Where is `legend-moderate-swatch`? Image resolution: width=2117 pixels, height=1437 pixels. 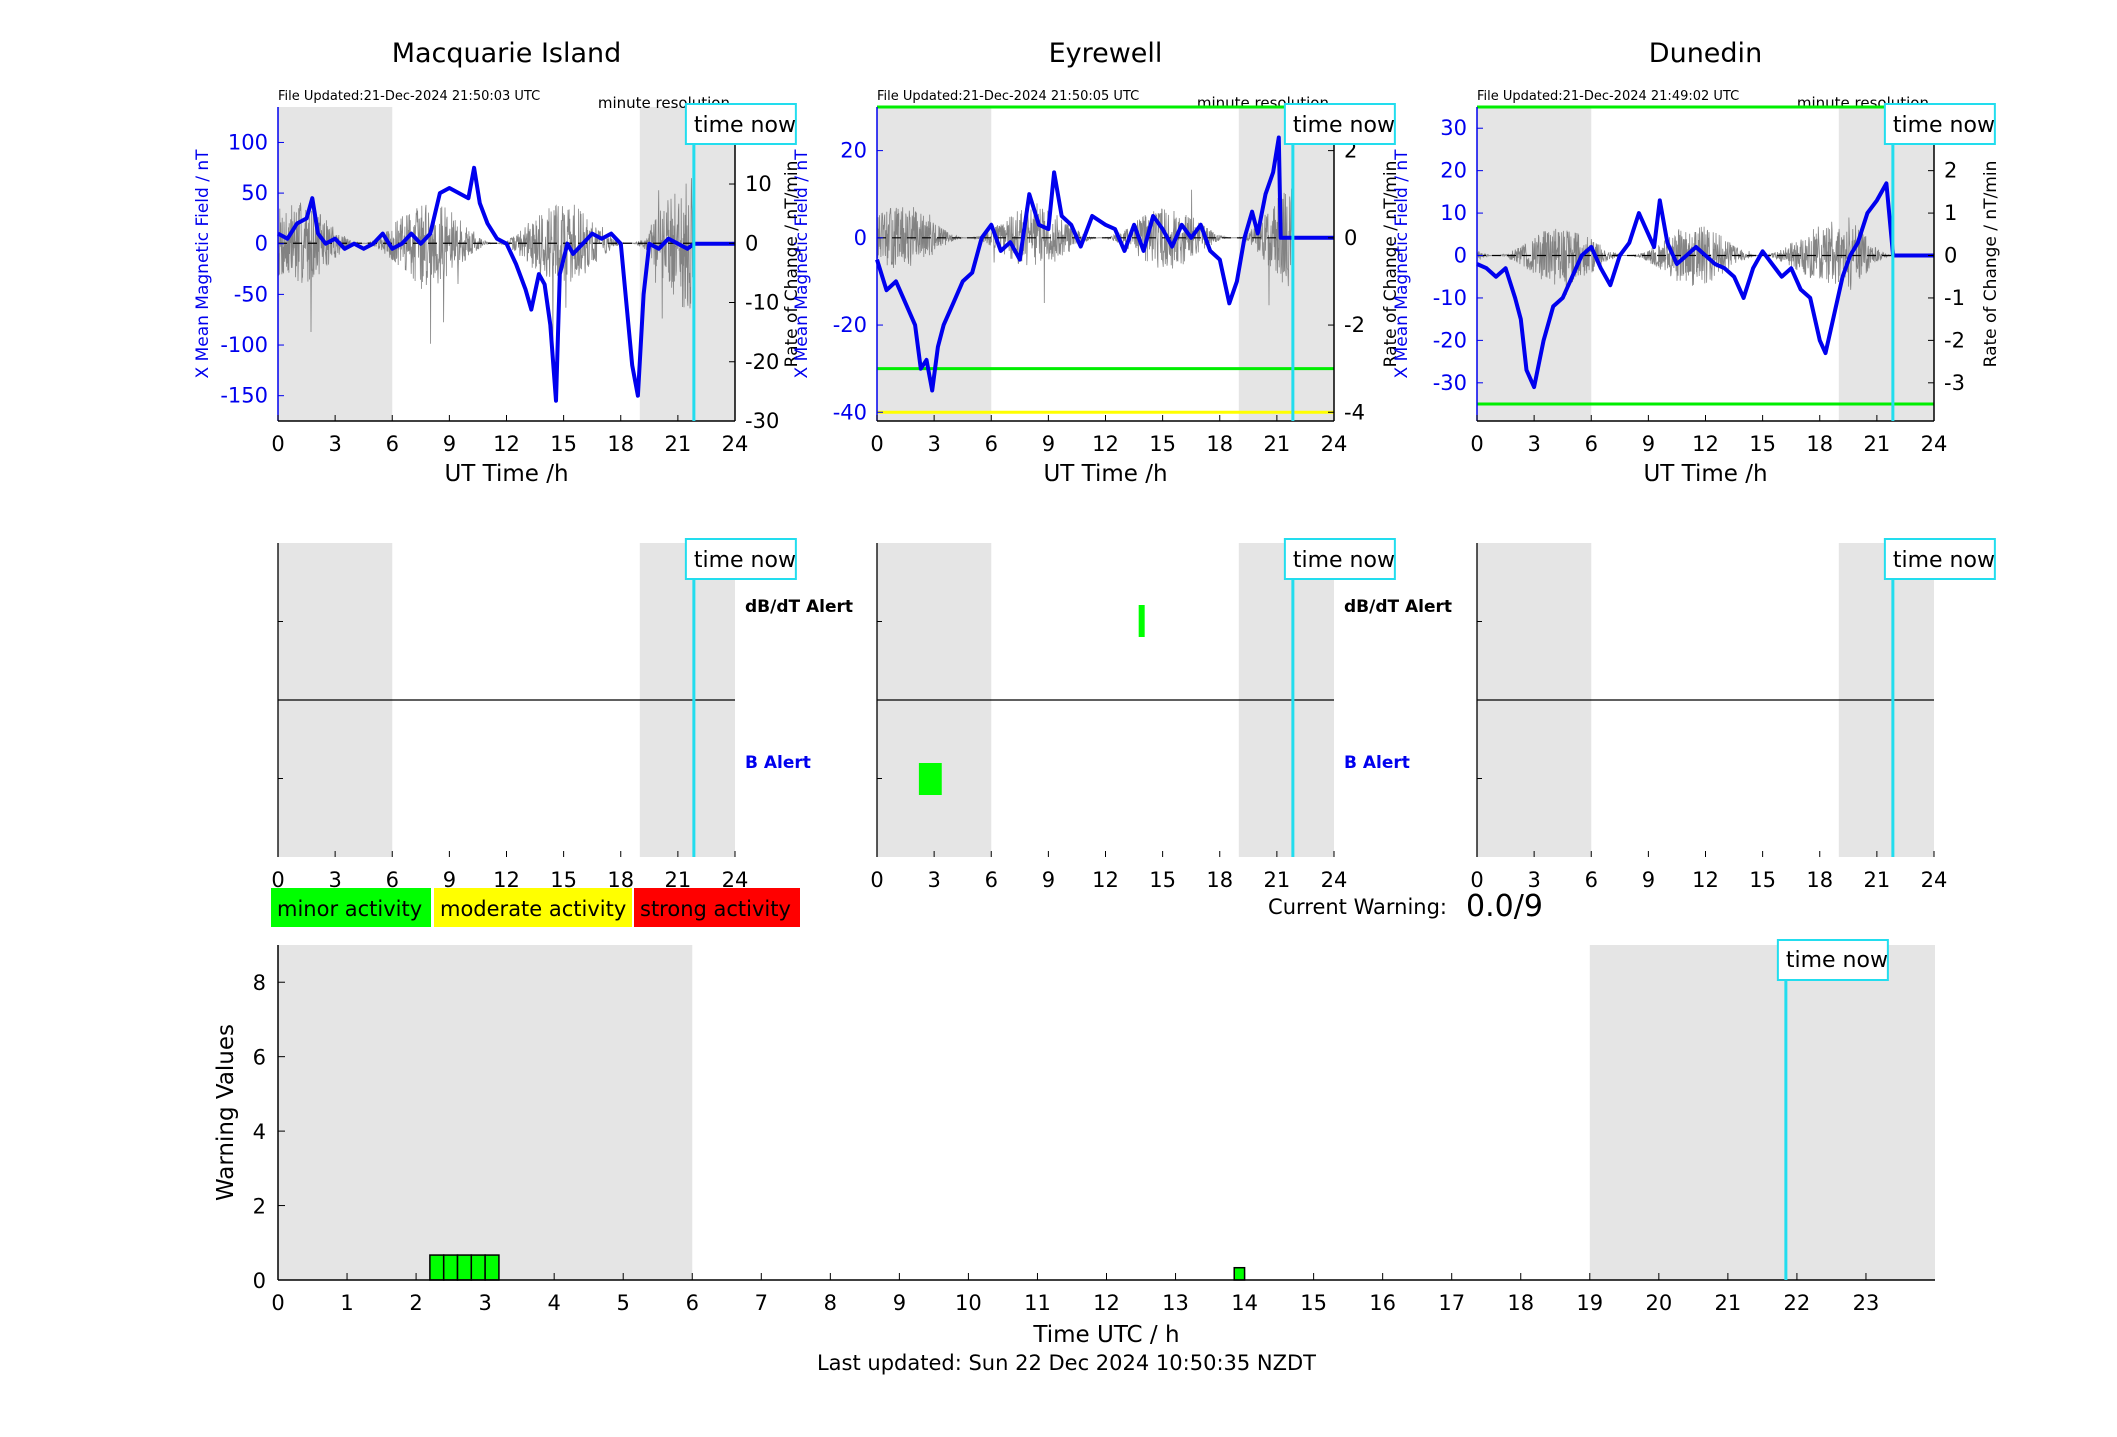
legend-moderate-swatch is located at coordinates (533, 907).